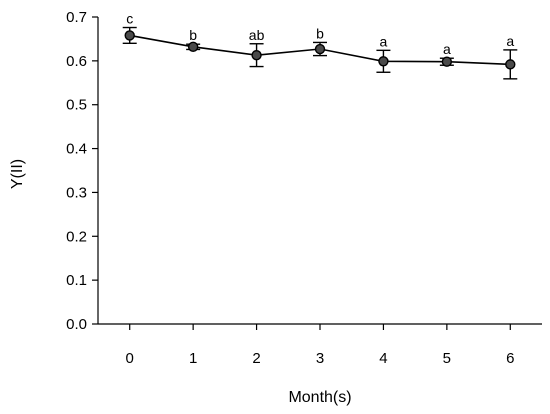 The height and width of the screenshot is (414, 550). I want to click on y-axis-title: Y(II), so click(17, 174).